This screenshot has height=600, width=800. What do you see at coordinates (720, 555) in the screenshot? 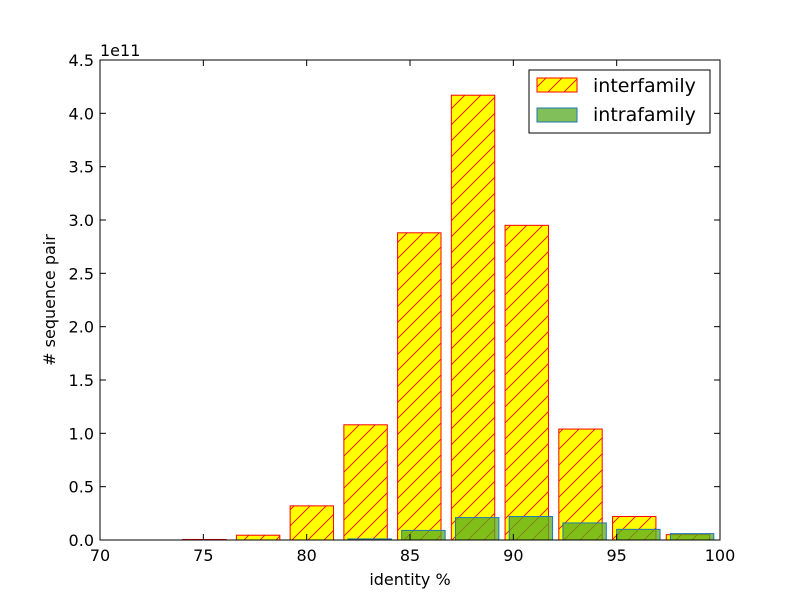
I see `x-tick-label: 100` at bounding box center [720, 555].